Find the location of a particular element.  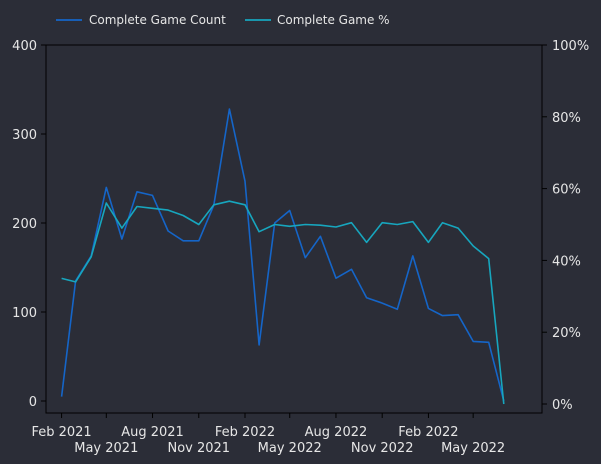

x-tick-label: May 2021 is located at coordinates (106, 448).